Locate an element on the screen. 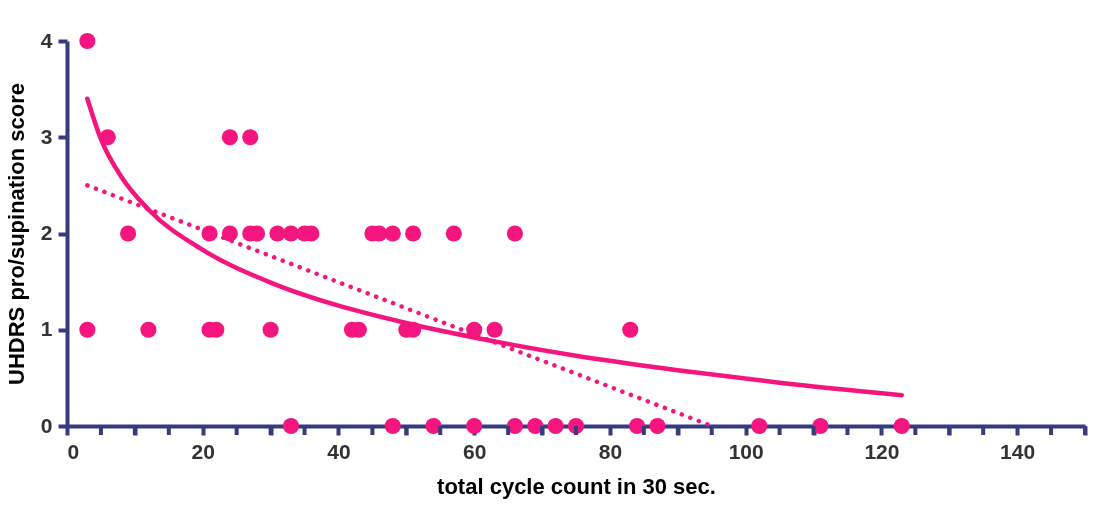 This screenshot has height=511, width=1109. x-tick-label: 80 is located at coordinates (610, 451).